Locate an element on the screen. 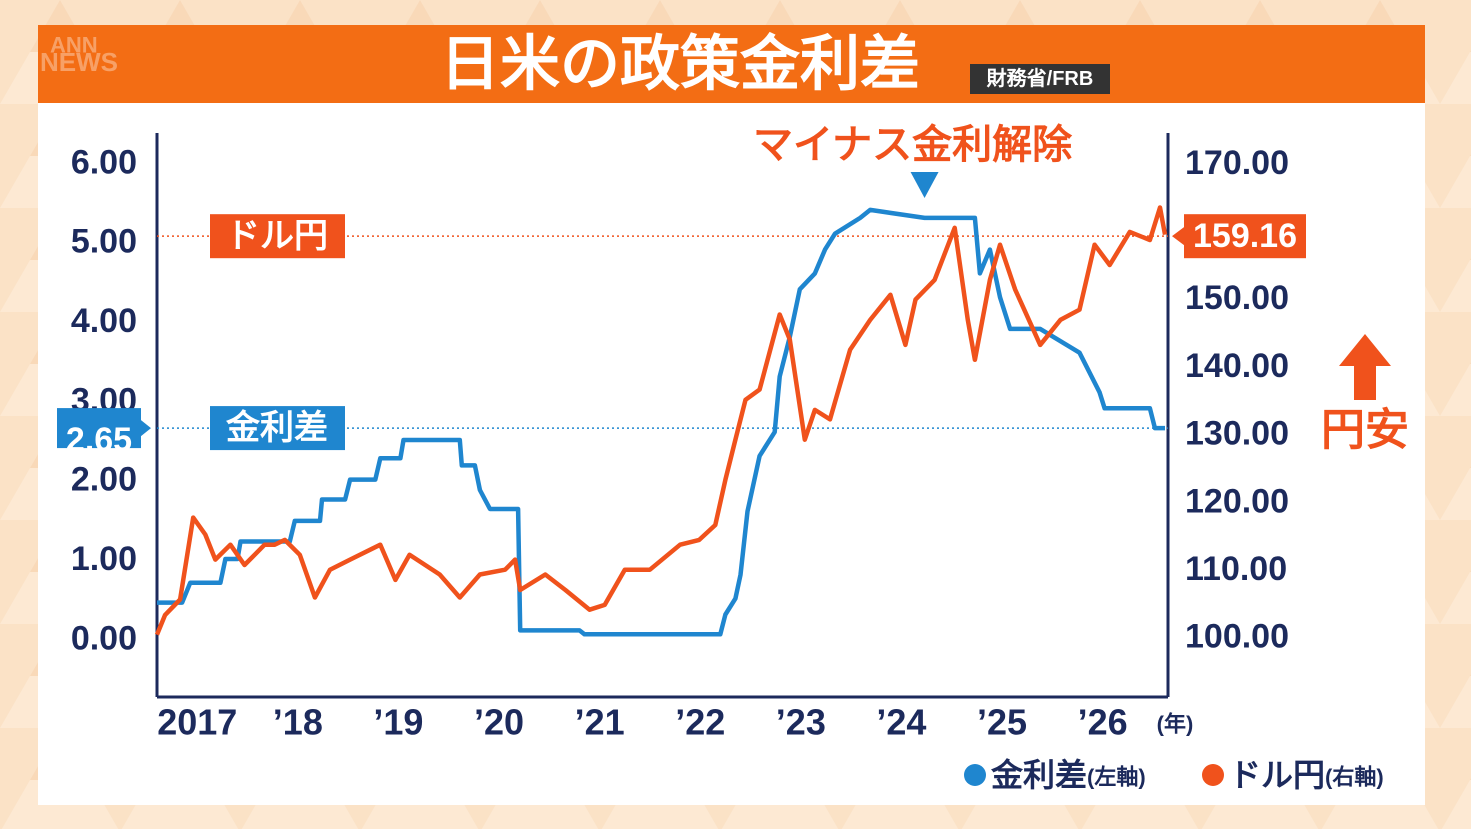 The image size is (1471, 829). y-tick-label: 2.00 is located at coordinates (104, 480).